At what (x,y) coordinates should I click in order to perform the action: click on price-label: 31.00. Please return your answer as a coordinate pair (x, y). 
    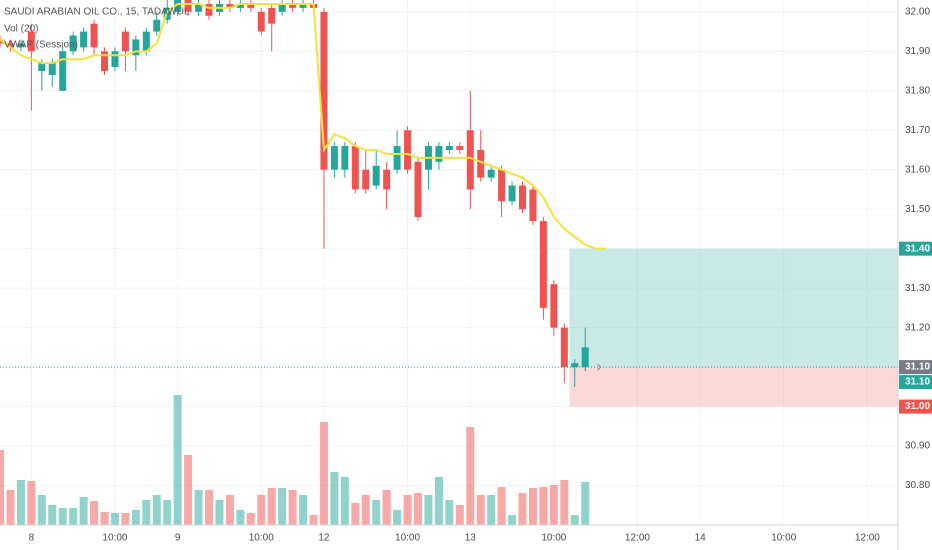
    Looking at the image, I should click on (917, 406).